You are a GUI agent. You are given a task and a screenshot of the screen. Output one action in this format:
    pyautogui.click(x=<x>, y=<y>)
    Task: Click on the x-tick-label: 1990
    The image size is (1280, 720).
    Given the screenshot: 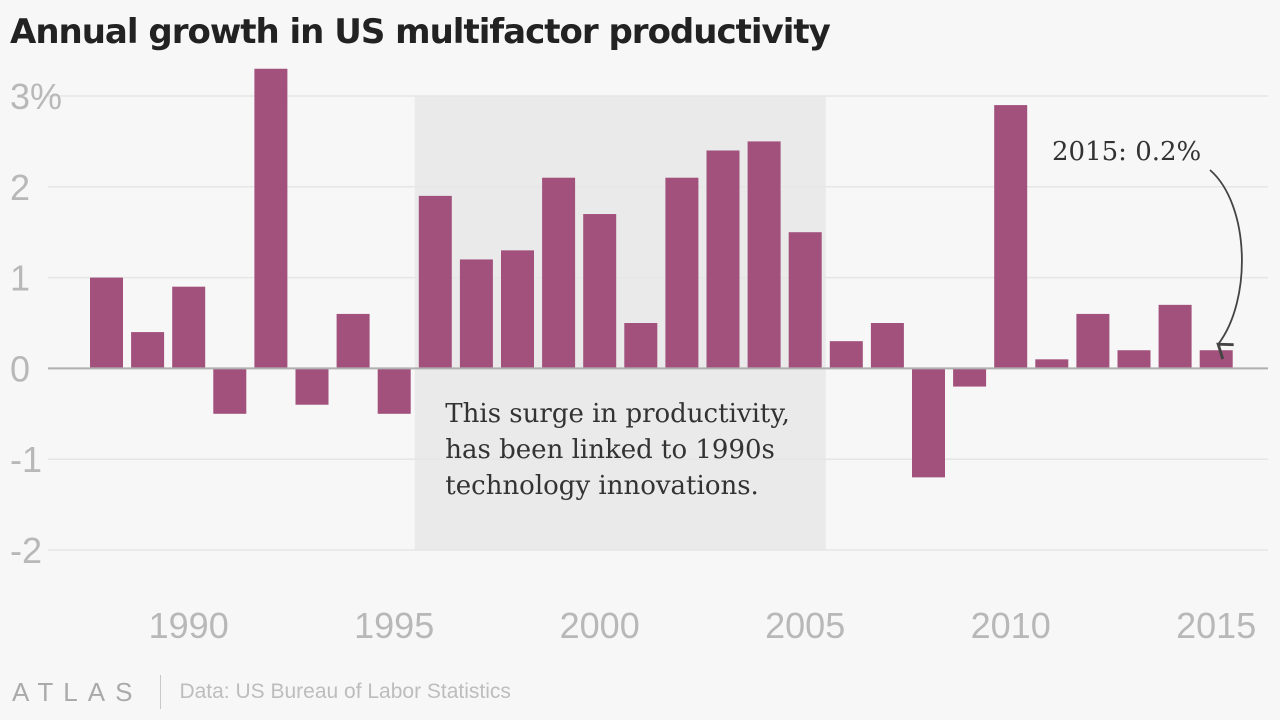 What is the action you would take?
    pyautogui.click(x=189, y=625)
    